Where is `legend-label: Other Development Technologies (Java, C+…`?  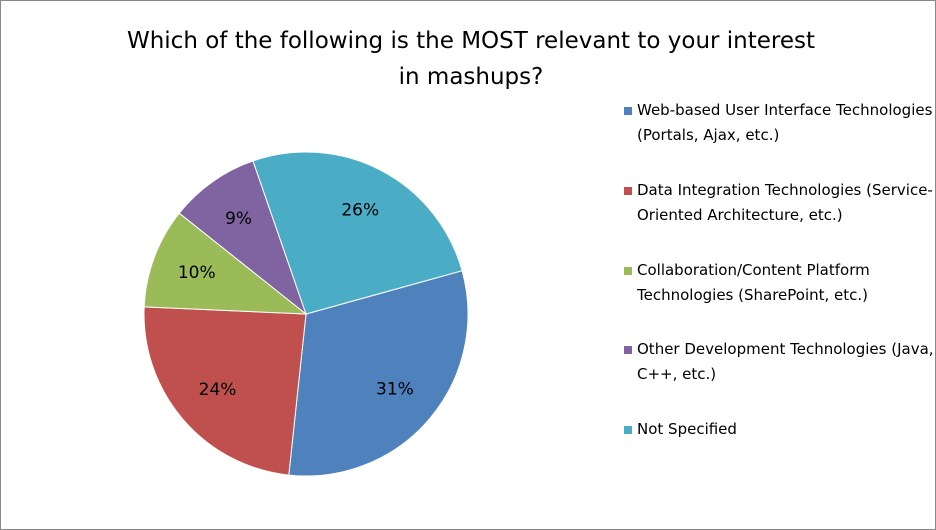
legend-label: Other Development Technologies (Java, C+… is located at coordinates (785, 361).